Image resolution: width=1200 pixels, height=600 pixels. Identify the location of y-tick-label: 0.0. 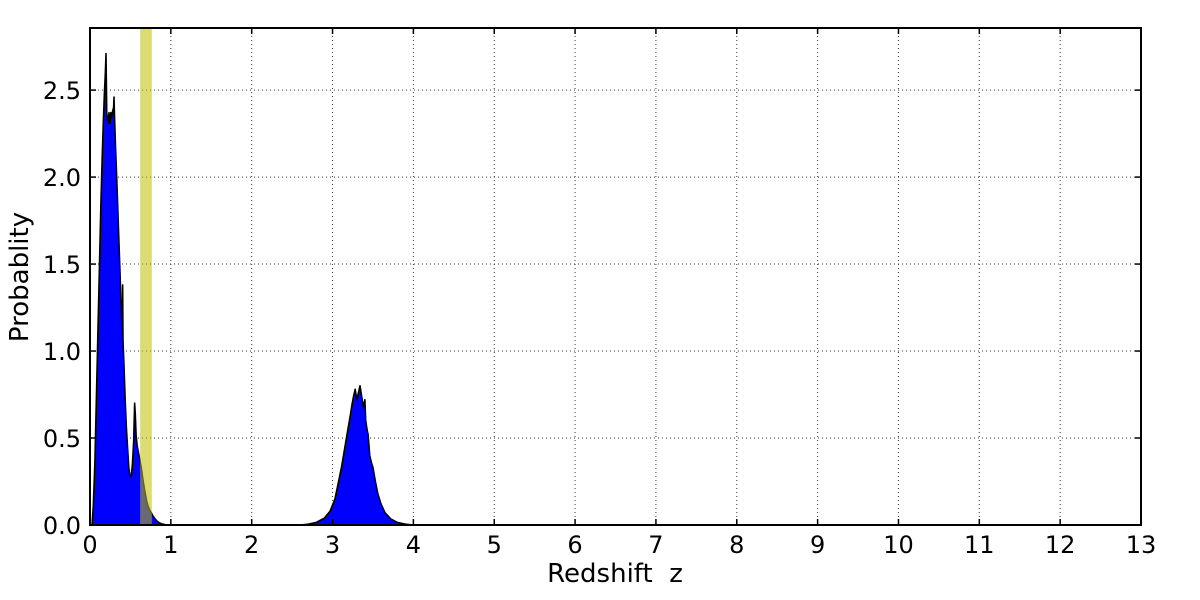
(62, 526).